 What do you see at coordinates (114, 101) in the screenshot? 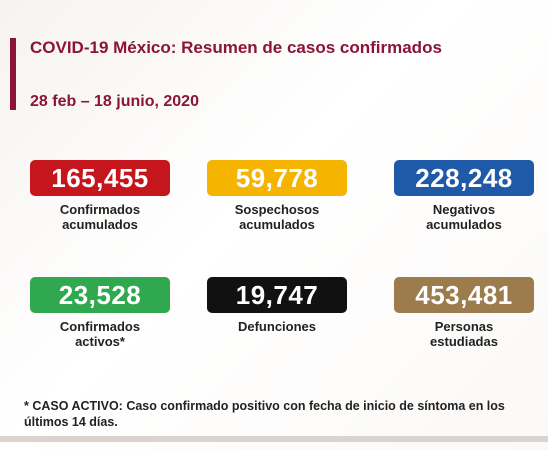
I see `date: 28 feb – 18 junio, 2020` at bounding box center [114, 101].